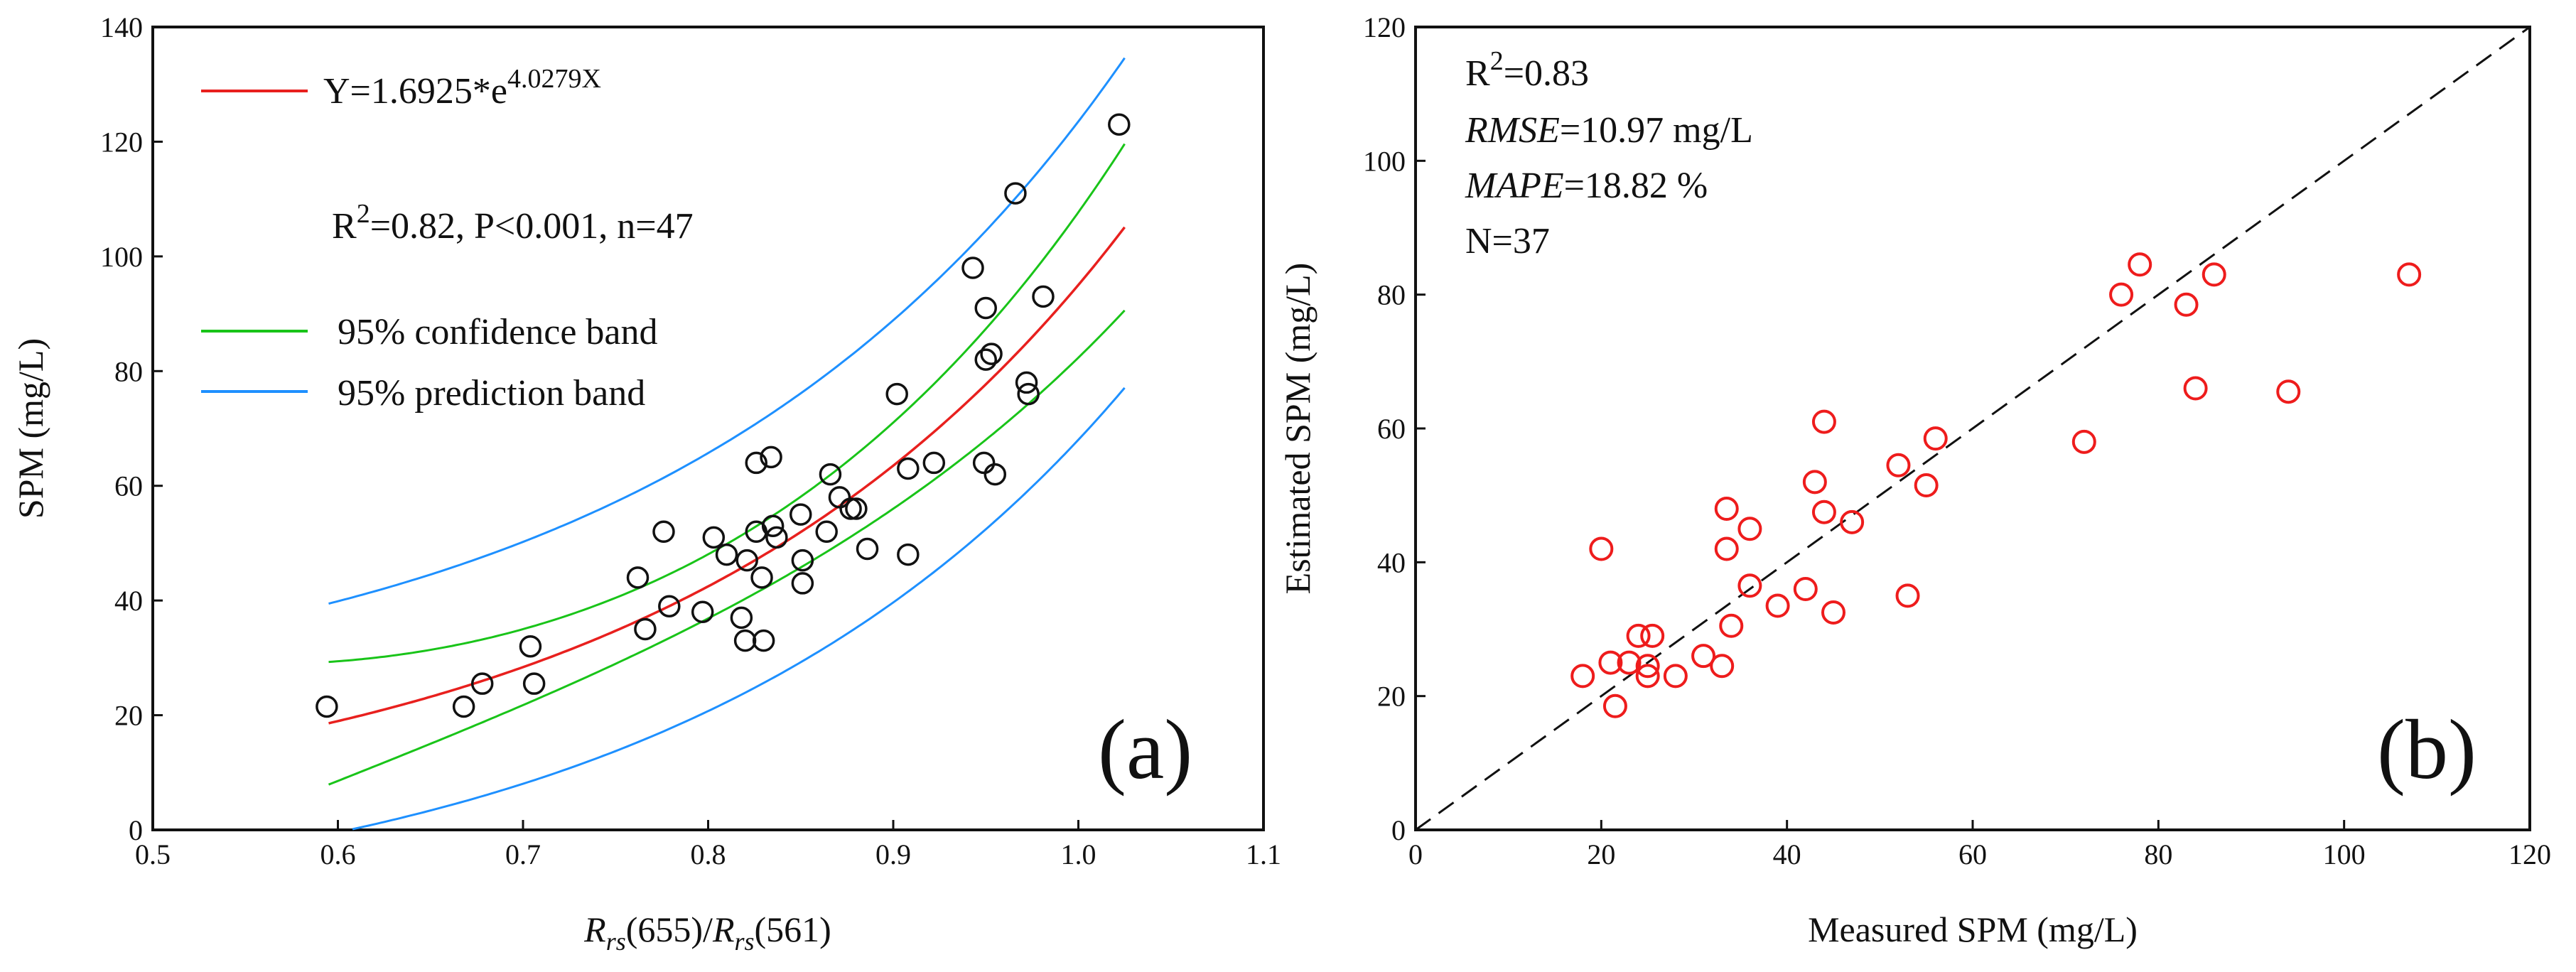 This screenshot has width=2576, height=972. I want to click on panel-a-x-tick-label: 0.6, so click(338, 854).